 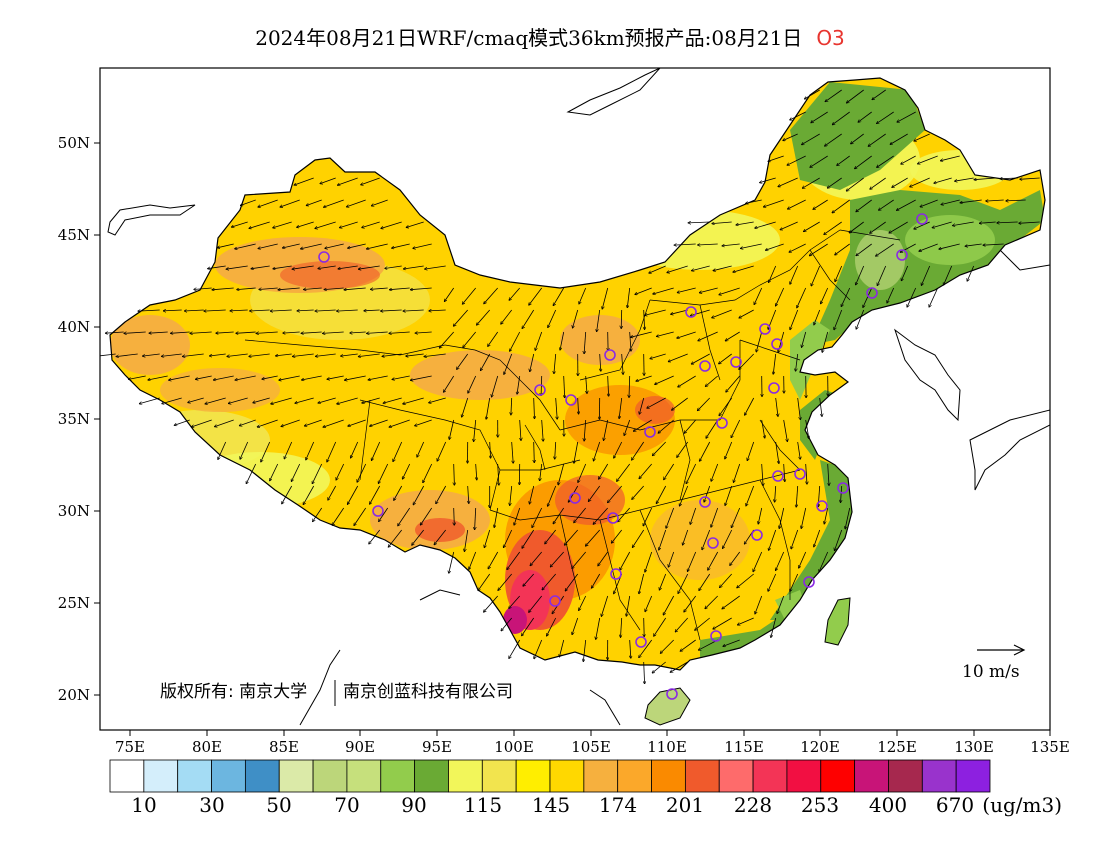 What do you see at coordinates (830, 38) in the screenshot?
I see `title-species: O3` at bounding box center [830, 38].